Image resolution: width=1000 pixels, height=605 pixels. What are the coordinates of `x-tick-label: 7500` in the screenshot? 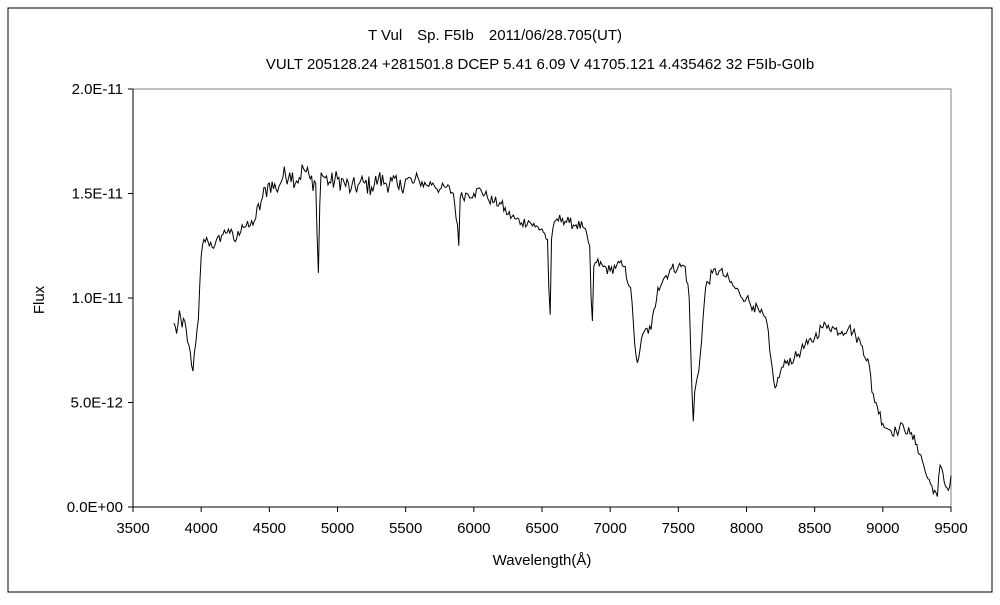 It's located at (678, 528).